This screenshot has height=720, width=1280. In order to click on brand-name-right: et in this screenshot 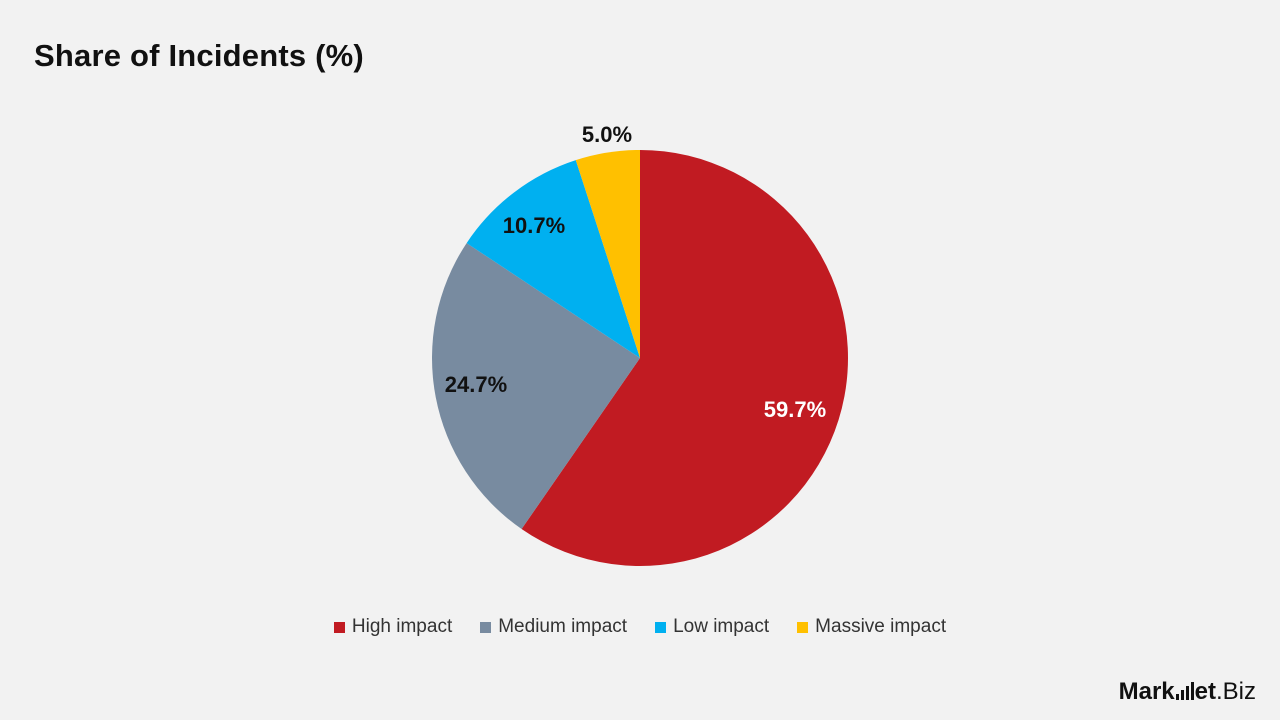, I will do `click(1205, 691)`.